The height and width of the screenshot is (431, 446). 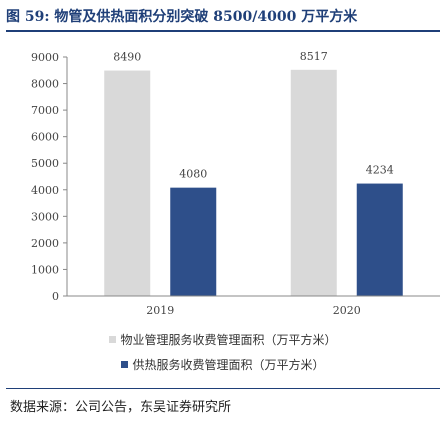 I want to click on y-tick-label: 2000, so click(x=45, y=243).